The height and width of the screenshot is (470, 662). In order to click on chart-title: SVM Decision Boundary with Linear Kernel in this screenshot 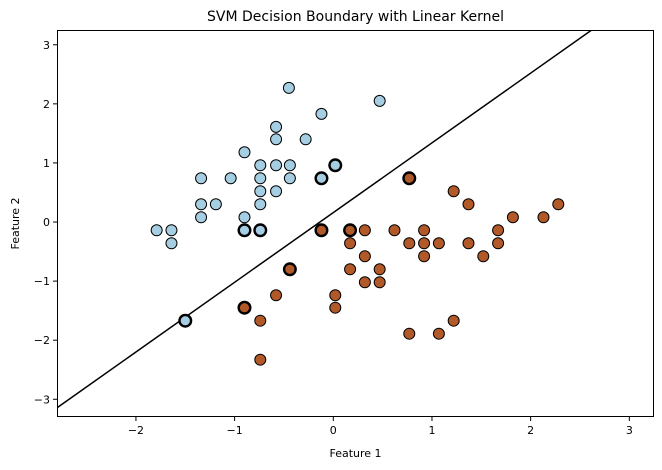, I will do `click(355, 17)`.